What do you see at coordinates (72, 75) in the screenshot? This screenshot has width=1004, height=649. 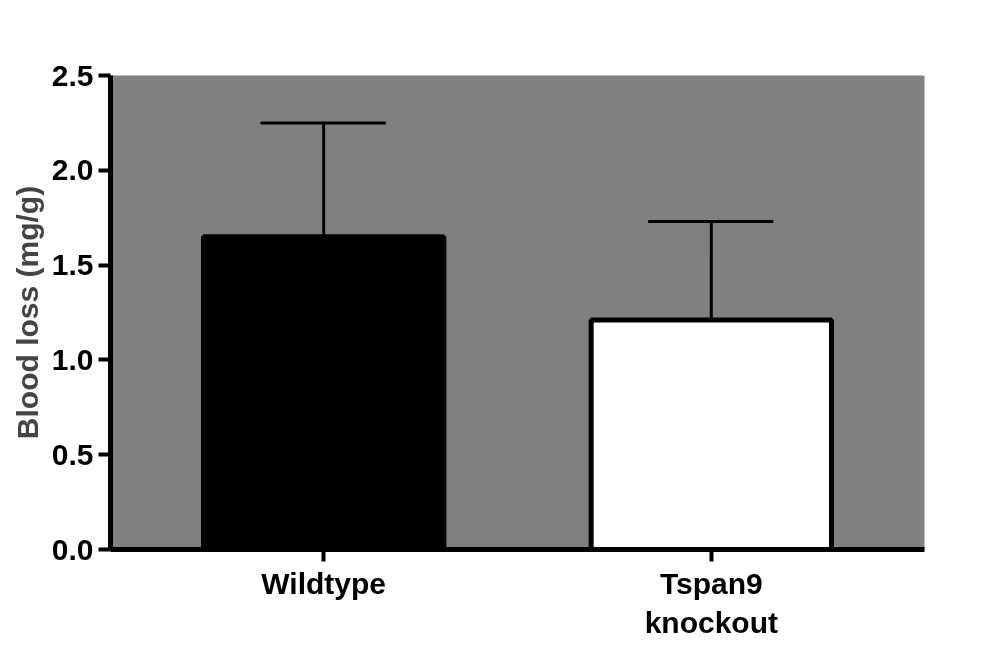 I see `y-tick-label: 2.5` at bounding box center [72, 75].